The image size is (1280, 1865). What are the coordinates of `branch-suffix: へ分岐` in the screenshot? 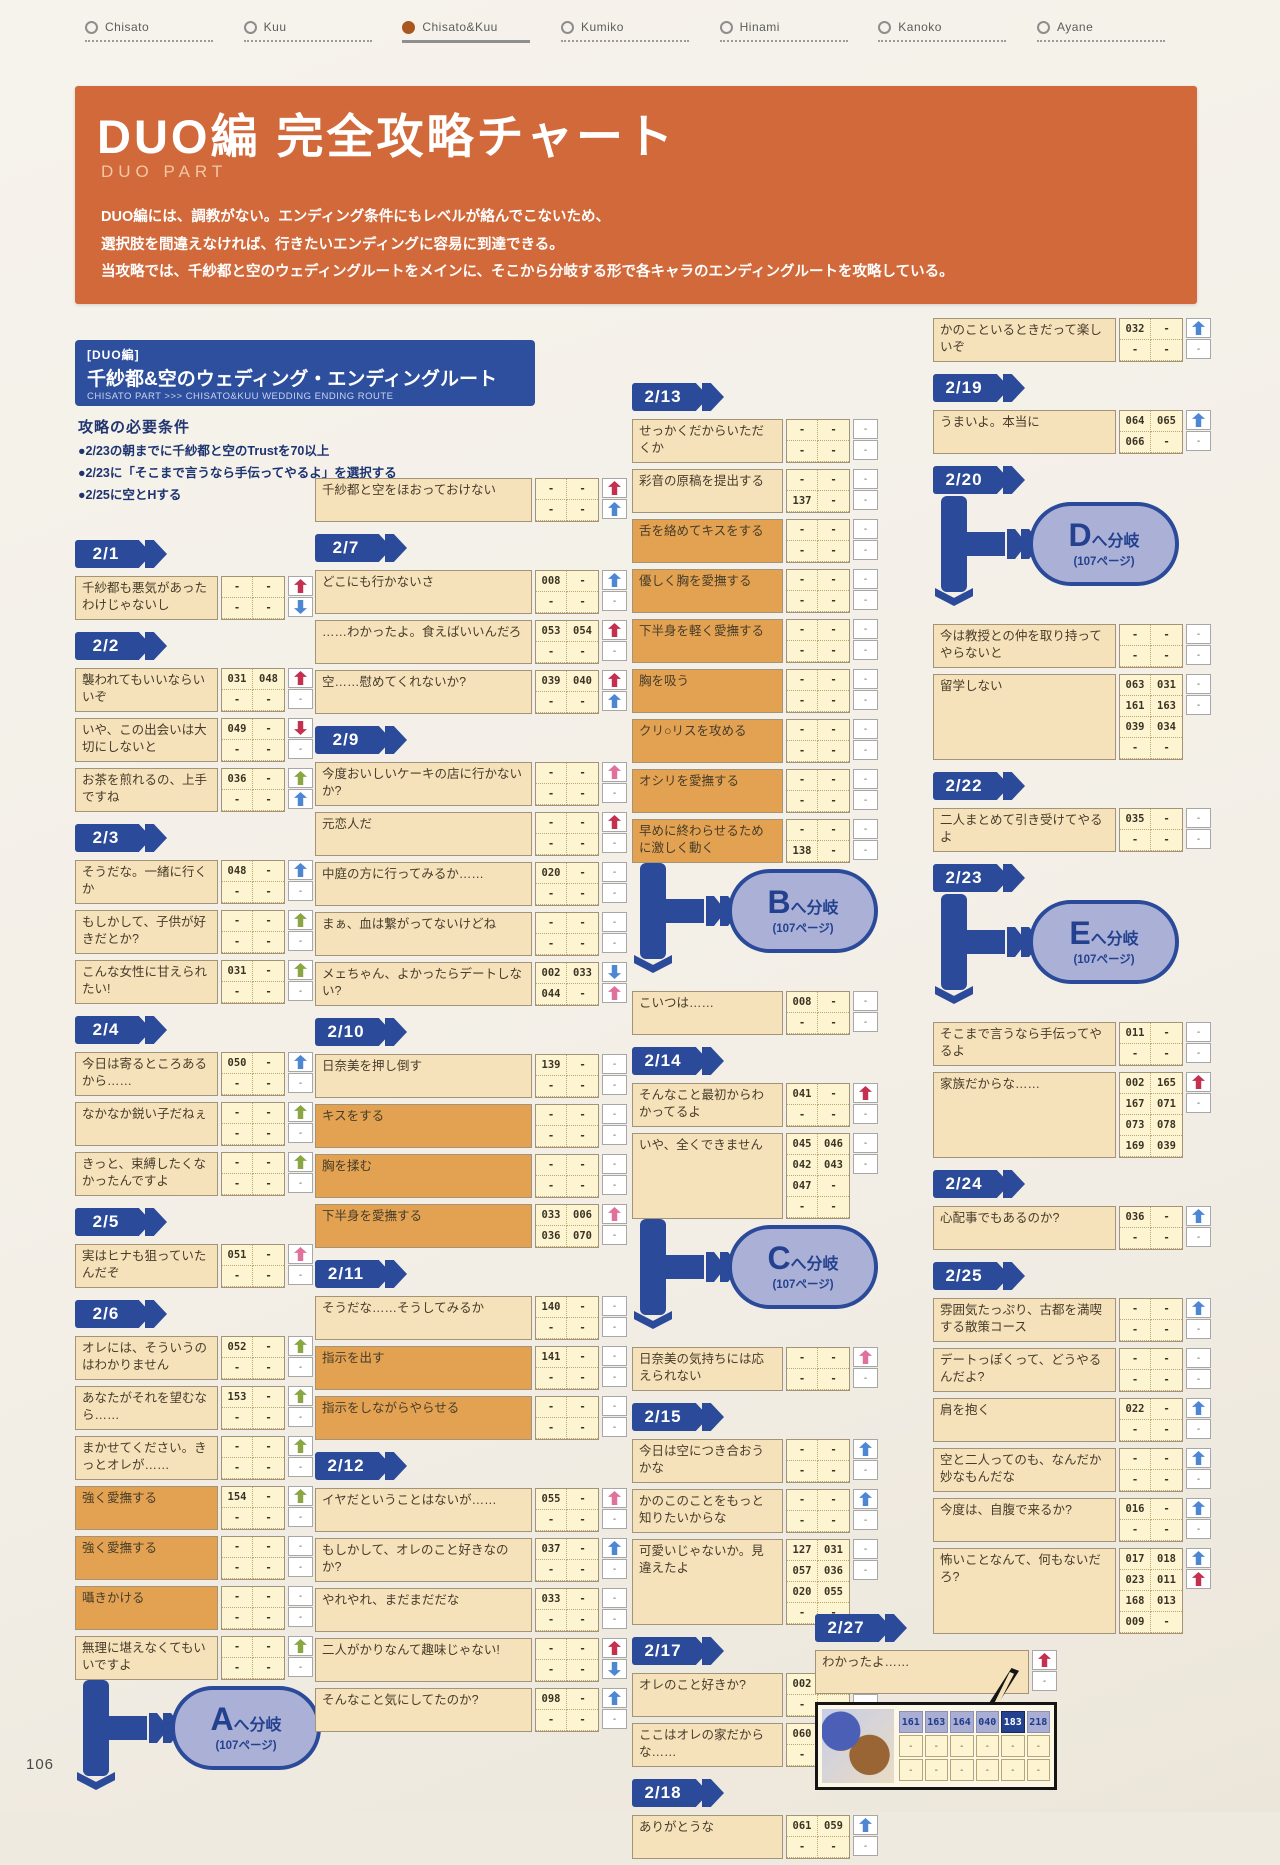 It's located at (814, 1264).